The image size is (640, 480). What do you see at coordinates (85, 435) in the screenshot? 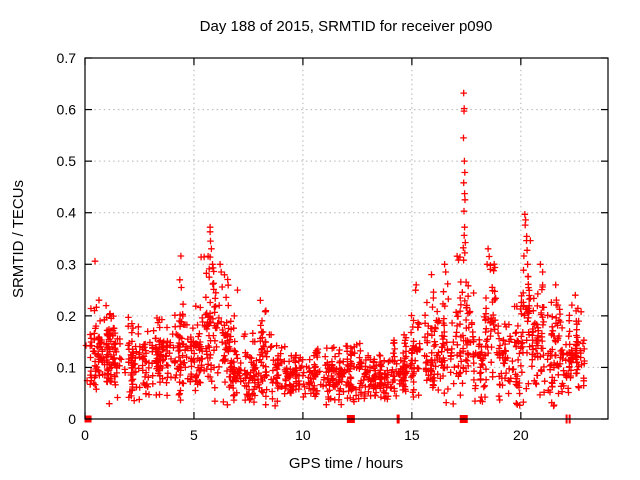
I see `x-tick-label: 0` at bounding box center [85, 435].